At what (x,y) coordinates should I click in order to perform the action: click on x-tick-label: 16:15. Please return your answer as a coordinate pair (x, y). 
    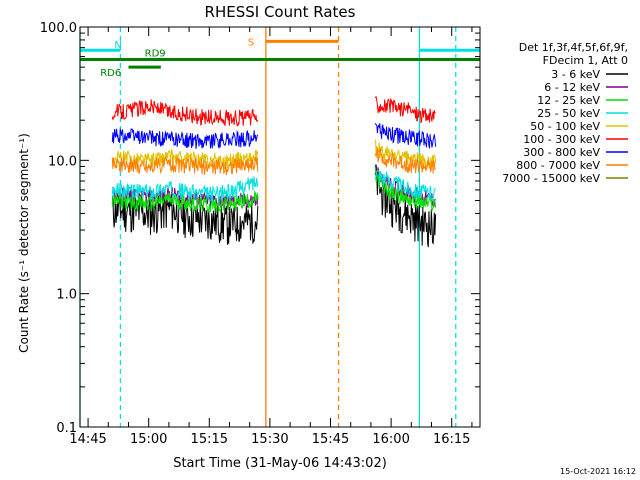
    Looking at the image, I should click on (451, 439).